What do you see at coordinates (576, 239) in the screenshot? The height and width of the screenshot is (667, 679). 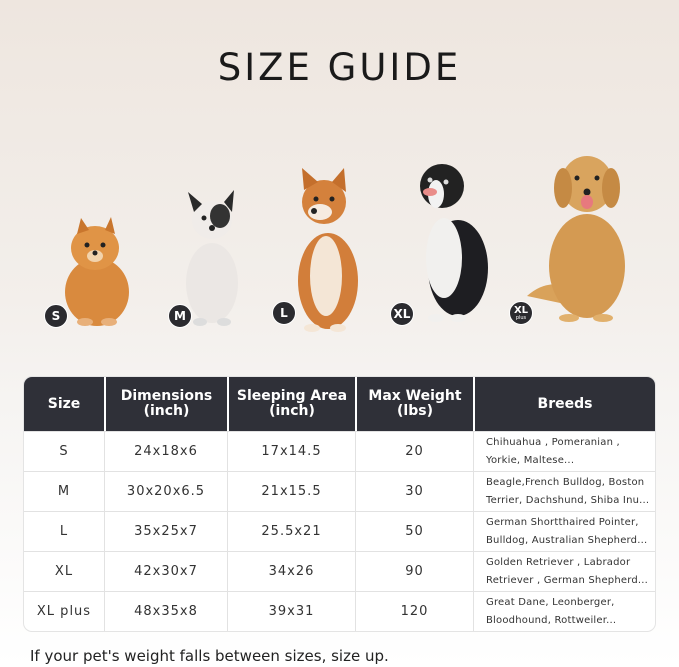 I see `golden-retriever-image` at bounding box center [576, 239].